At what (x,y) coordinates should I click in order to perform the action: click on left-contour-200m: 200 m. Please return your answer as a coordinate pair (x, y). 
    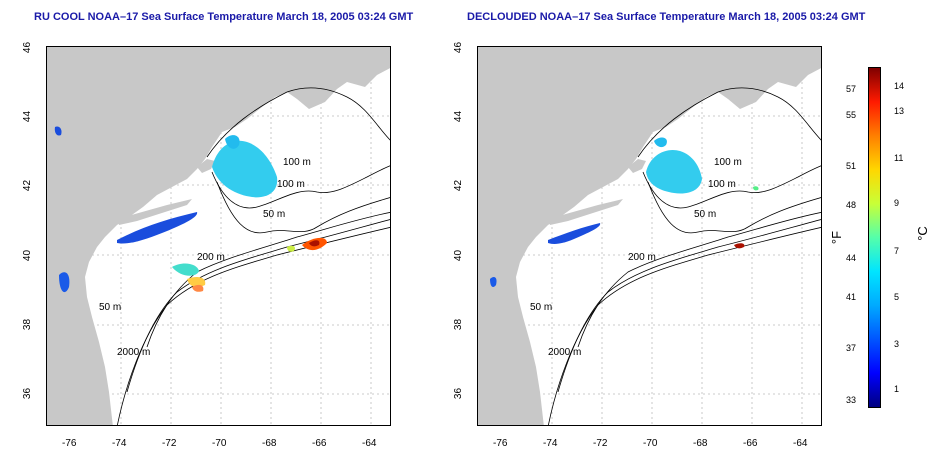
    Looking at the image, I should click on (211, 257).